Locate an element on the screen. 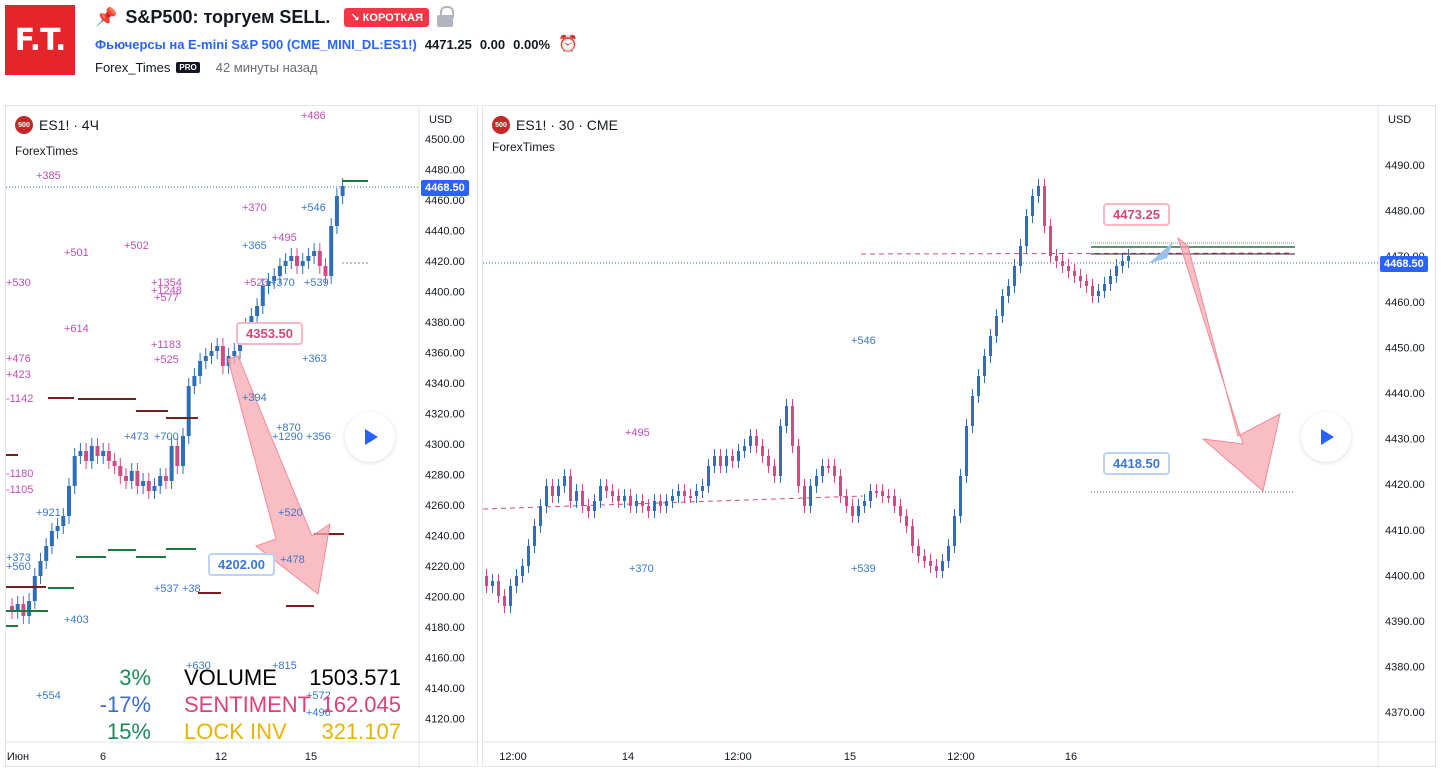 The width and height of the screenshot is (1441, 775). left-annotation-blue: +403 is located at coordinates (76, 620).